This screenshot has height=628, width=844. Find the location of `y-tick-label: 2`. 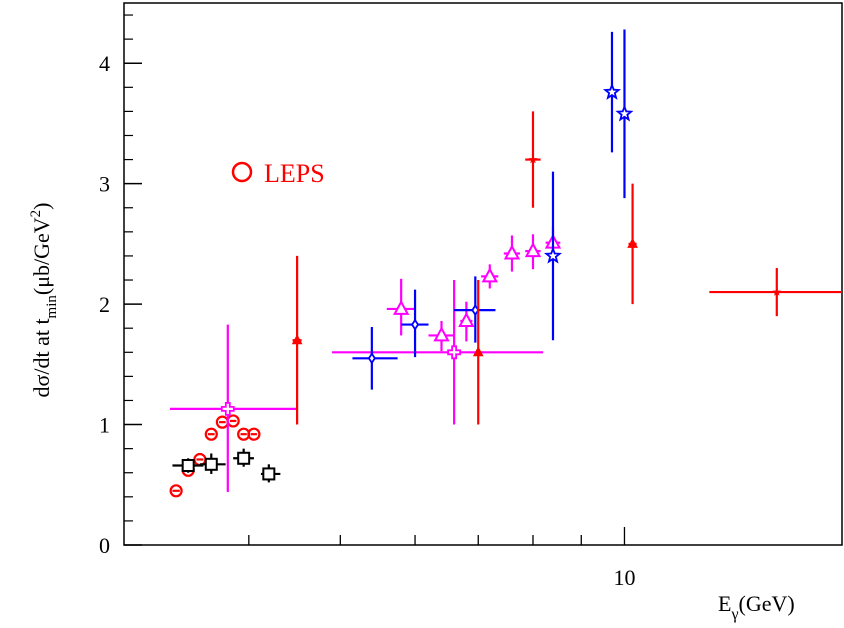

y-tick-label: 2 is located at coordinates (104, 304).